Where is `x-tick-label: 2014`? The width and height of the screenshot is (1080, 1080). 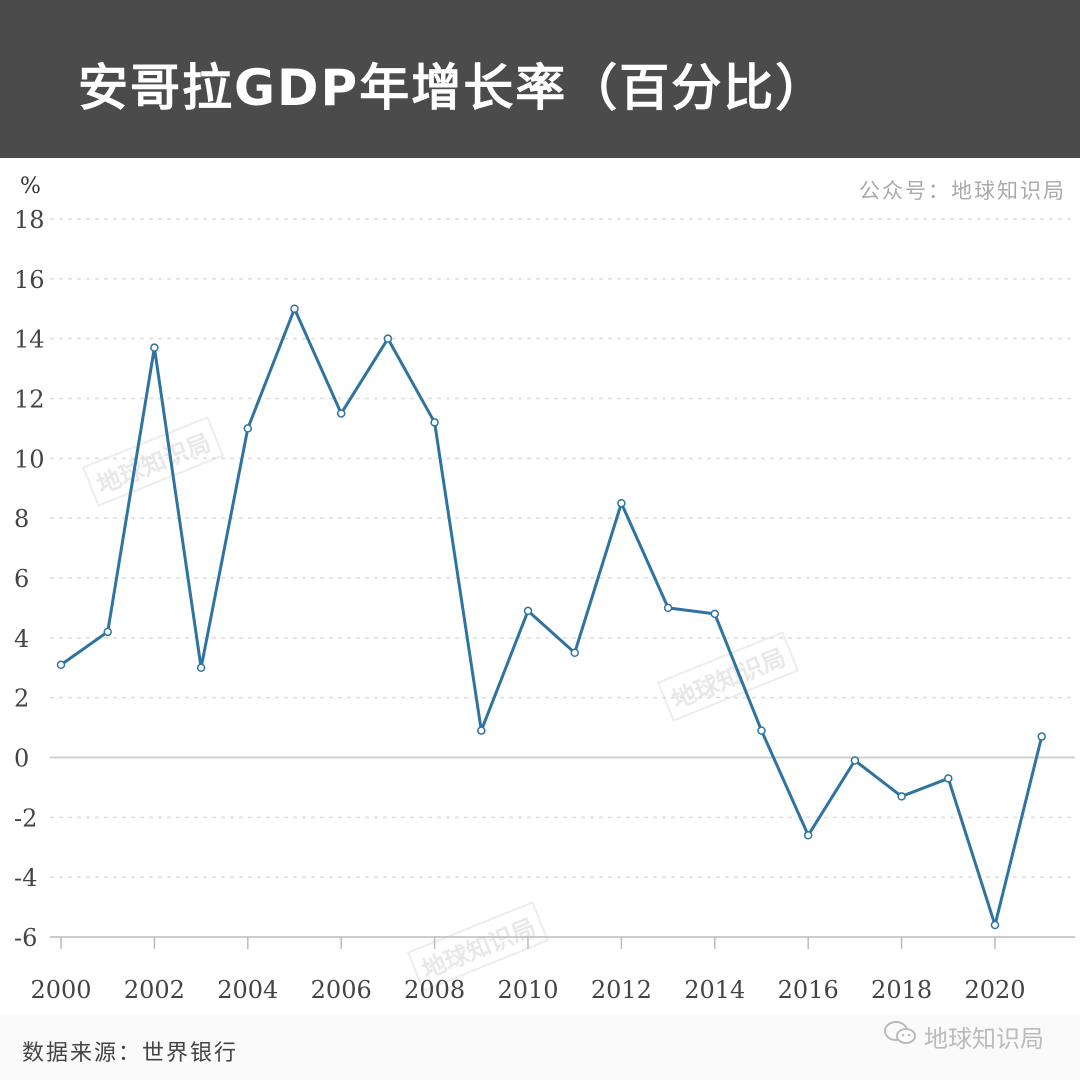
x-tick-label: 2014 is located at coordinates (714, 990).